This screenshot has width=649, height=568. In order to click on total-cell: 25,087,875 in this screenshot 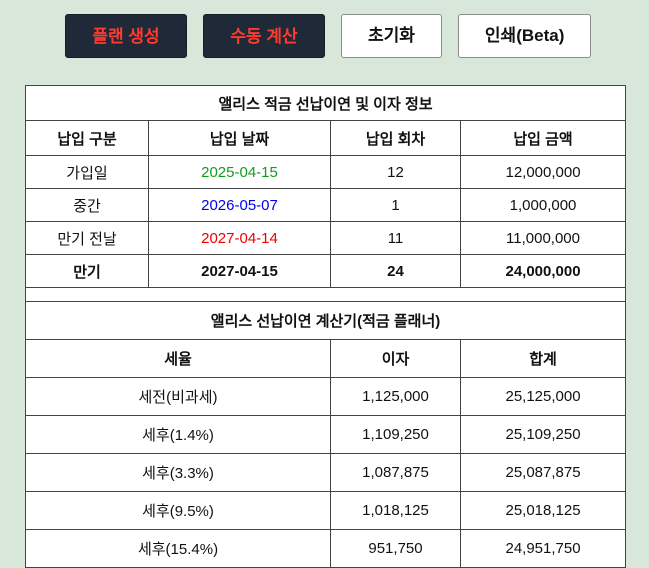, I will do `click(543, 472)`.